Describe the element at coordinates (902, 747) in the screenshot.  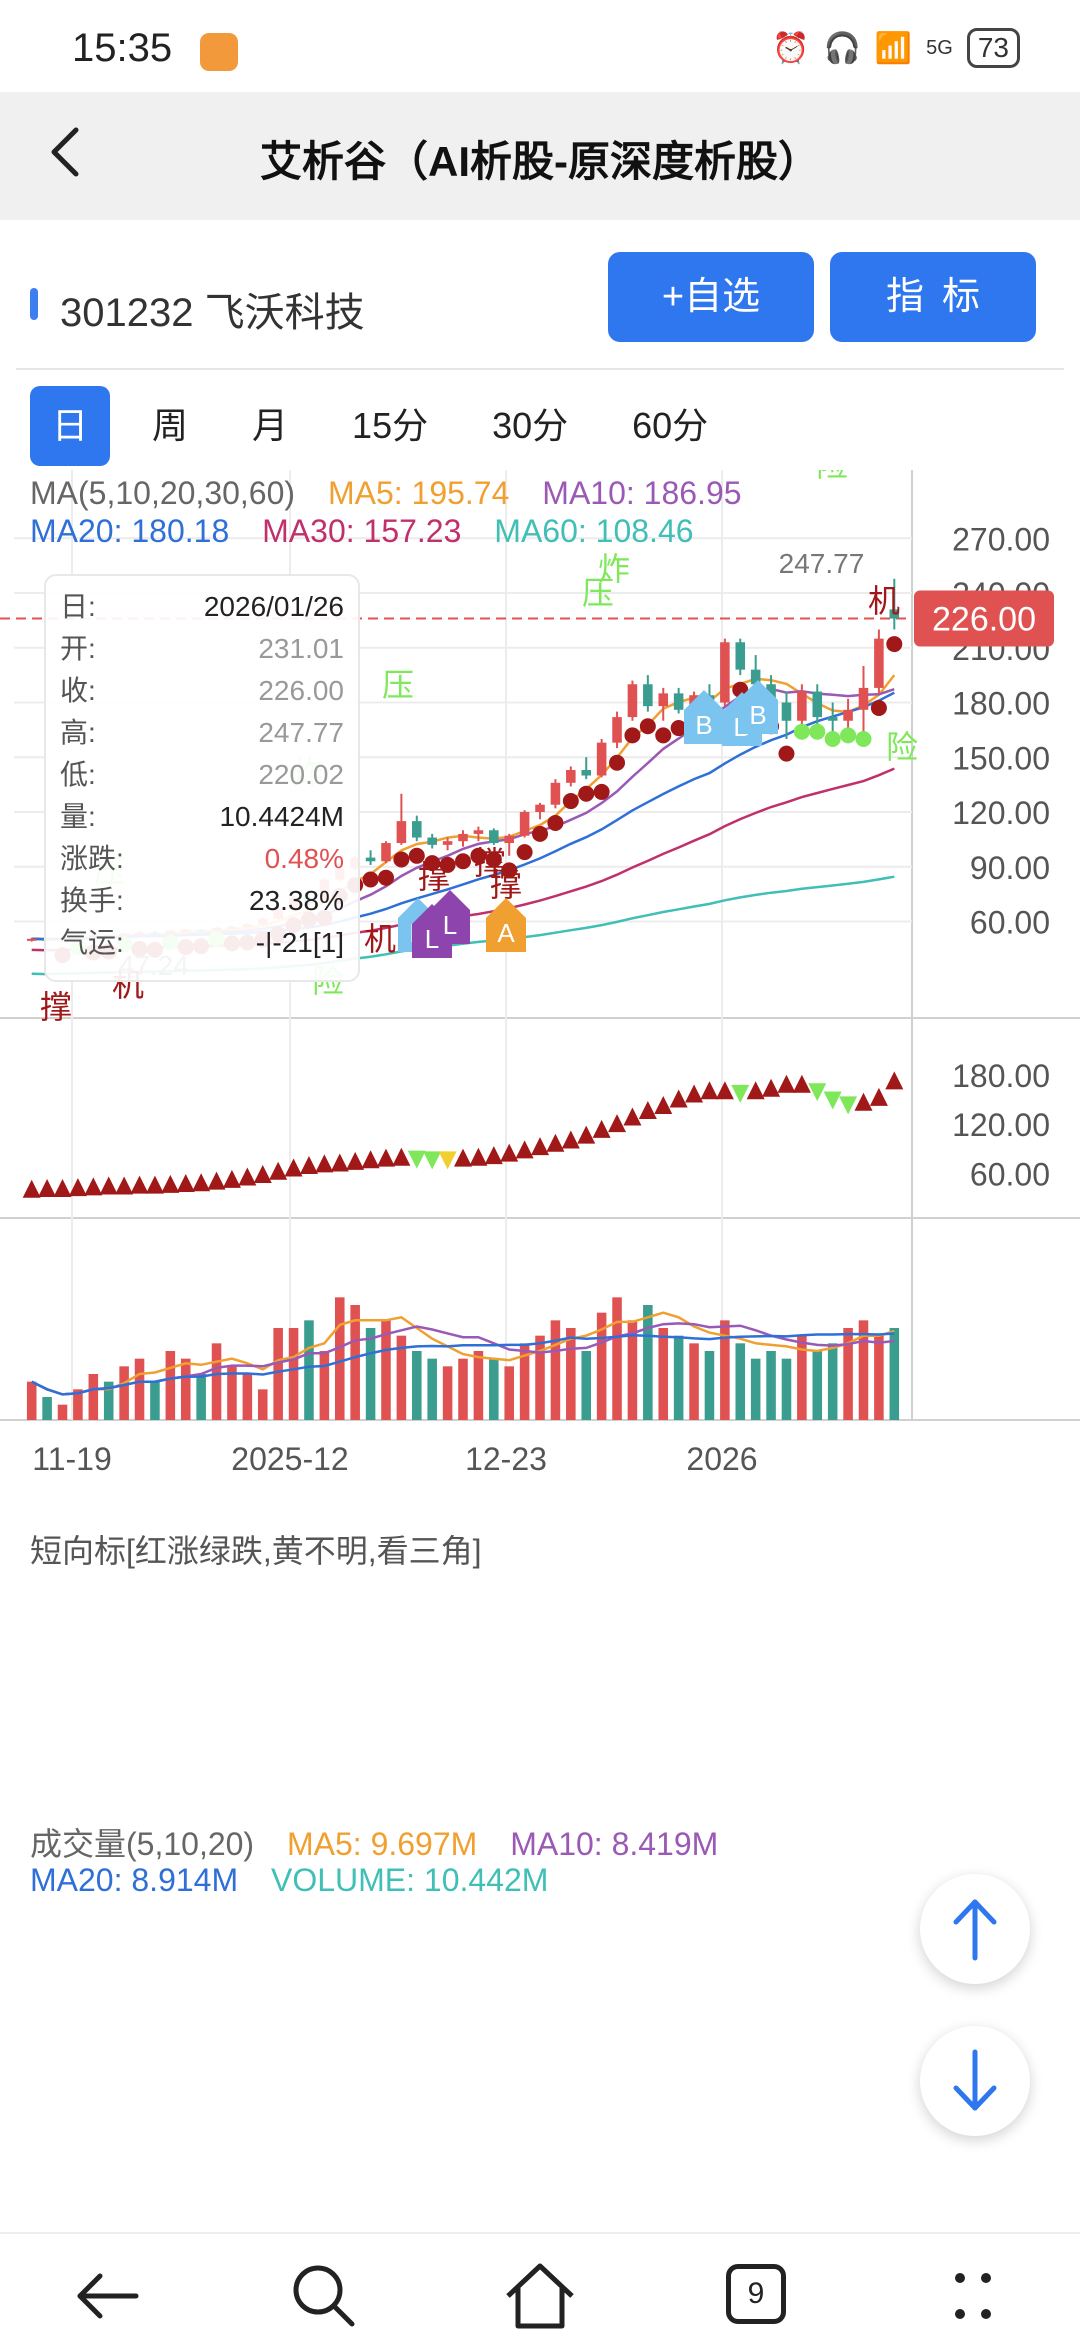
I see `risk-marker: 险` at that location.